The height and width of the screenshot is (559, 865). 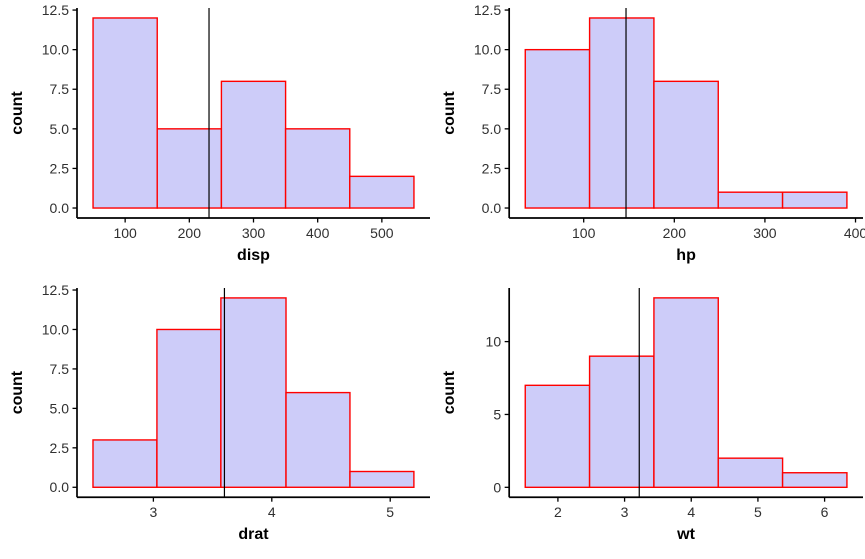 I want to click on x-axis-title: wt, so click(x=685, y=534).